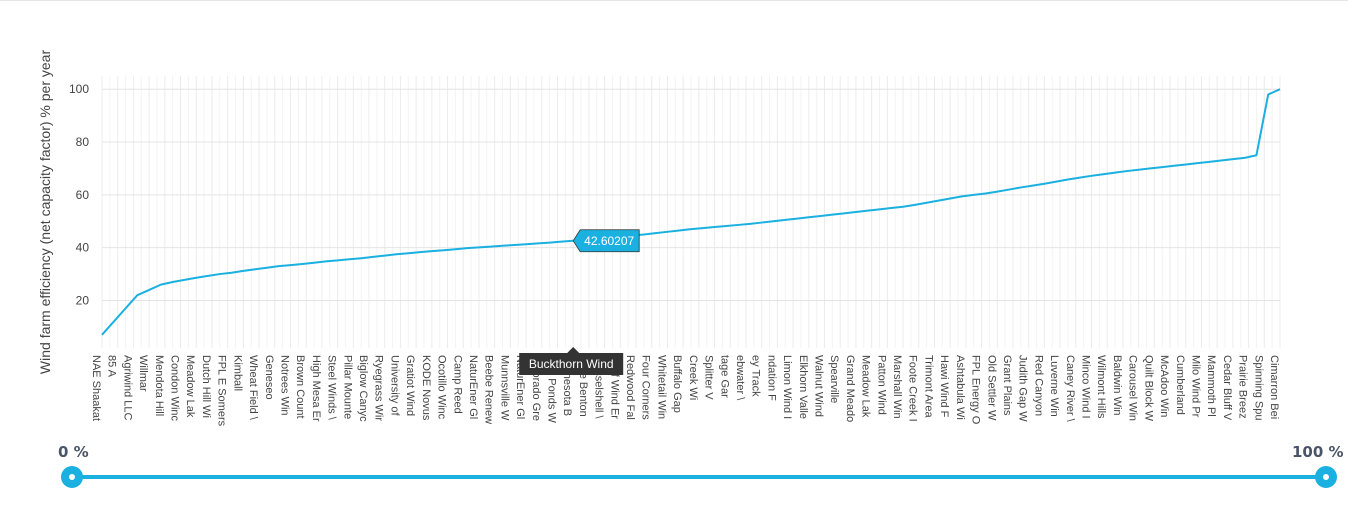  What do you see at coordinates (881, 385) in the screenshot?
I see `x-tick-label: Patton Wind` at bounding box center [881, 385].